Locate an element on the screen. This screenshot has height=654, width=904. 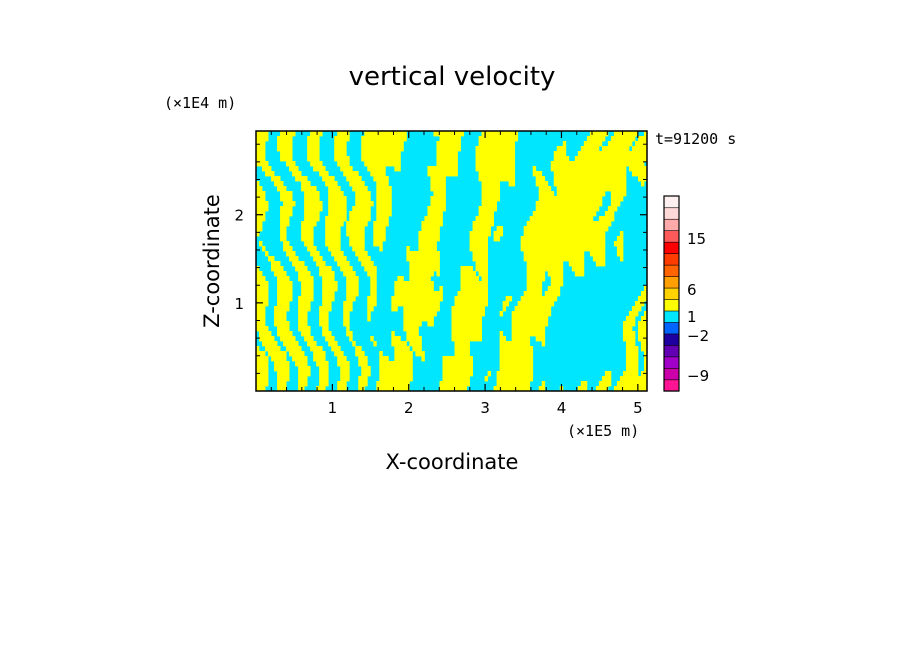
x-tick-label: 3 is located at coordinates (485, 408).